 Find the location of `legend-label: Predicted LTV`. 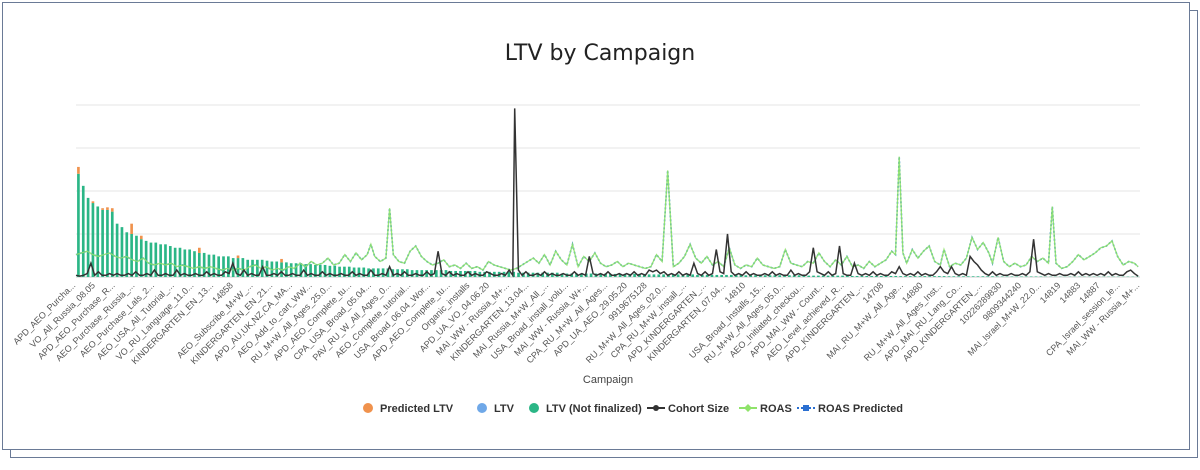

legend-label: Predicted LTV is located at coordinates (417, 409).